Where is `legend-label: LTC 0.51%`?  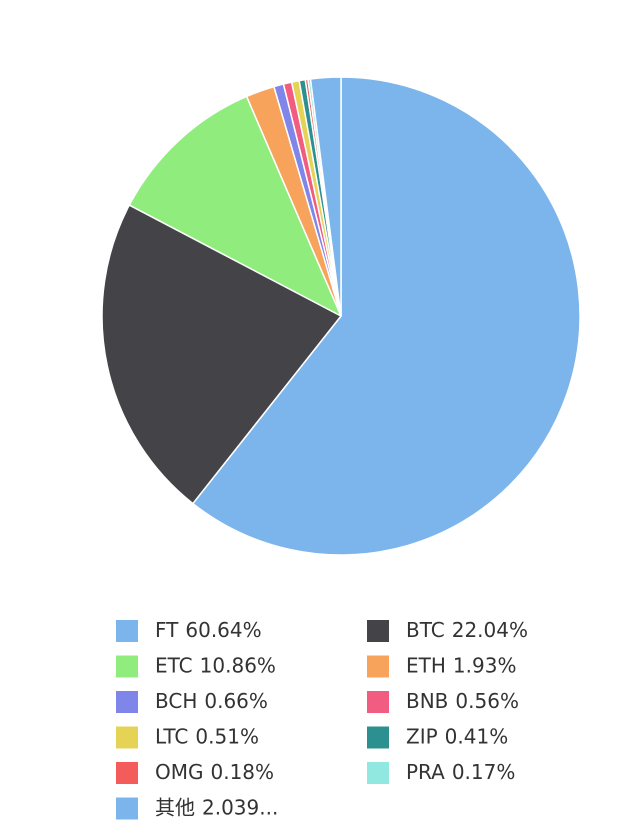 legend-label: LTC 0.51% is located at coordinates (207, 736).